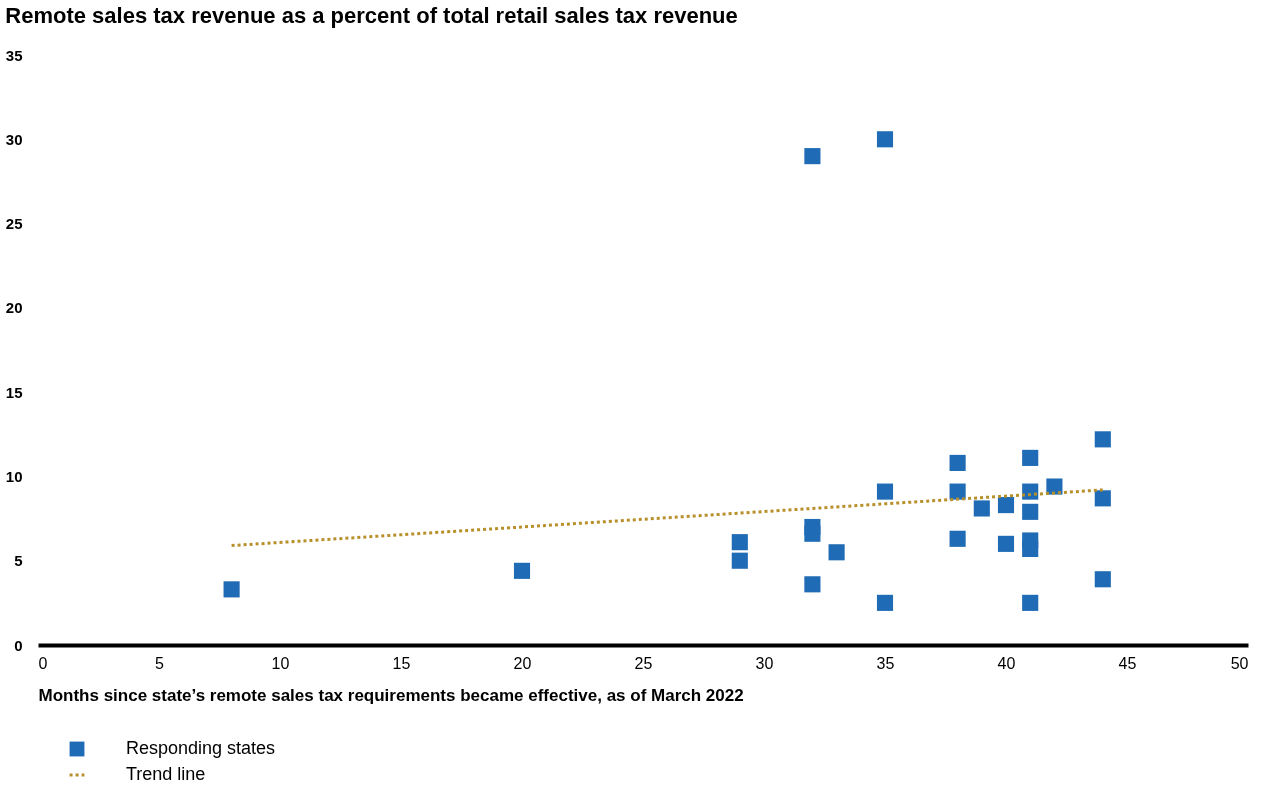 The width and height of the screenshot is (1281, 810). Describe the element at coordinates (1006, 663) in the screenshot. I see `x-tick-label: 40` at that location.